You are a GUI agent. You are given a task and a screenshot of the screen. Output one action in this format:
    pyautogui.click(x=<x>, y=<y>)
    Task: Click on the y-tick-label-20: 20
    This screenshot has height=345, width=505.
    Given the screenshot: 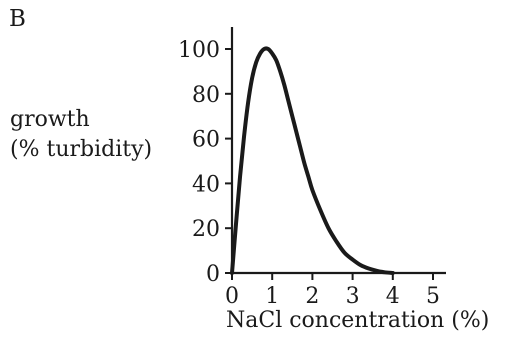 What is the action you would take?
    pyautogui.click(x=206, y=229)
    